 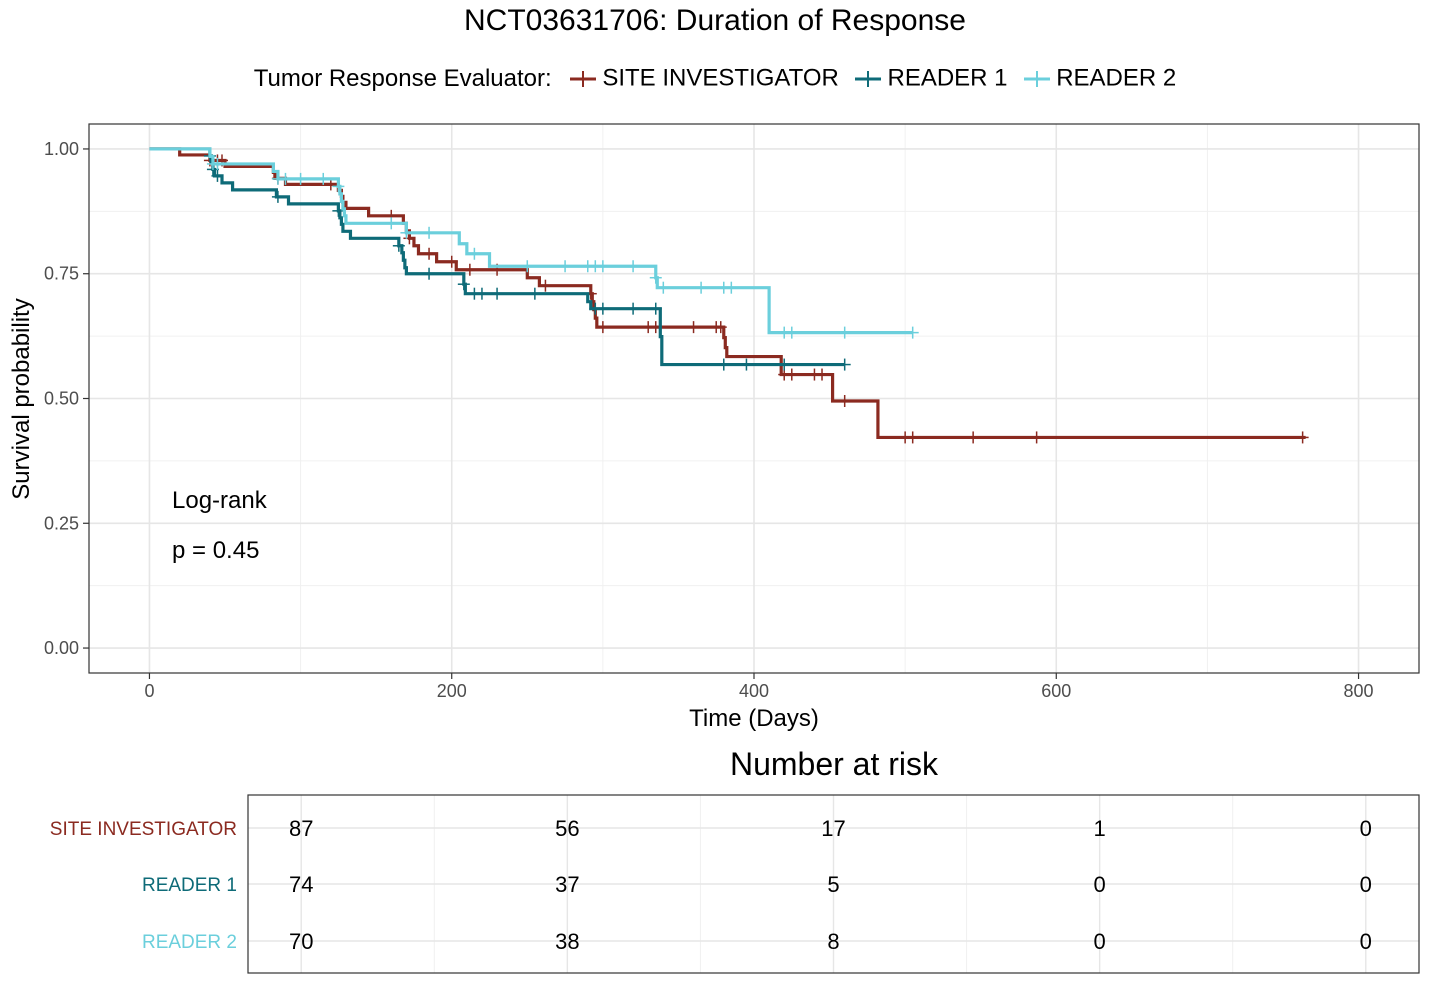 I want to click on p-value-label: p = 0.45, so click(x=215, y=550).